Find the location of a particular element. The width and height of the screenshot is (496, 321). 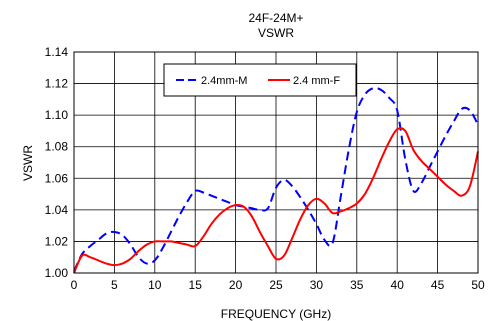

y-tick-label: 1.04 is located at coordinates (57, 210).